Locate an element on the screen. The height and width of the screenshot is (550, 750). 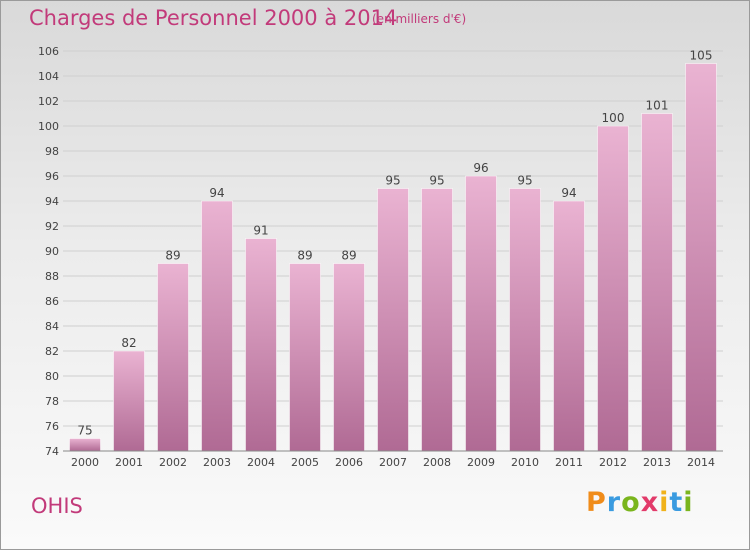
y-tick-label: 86 is located at coordinates (52, 301).